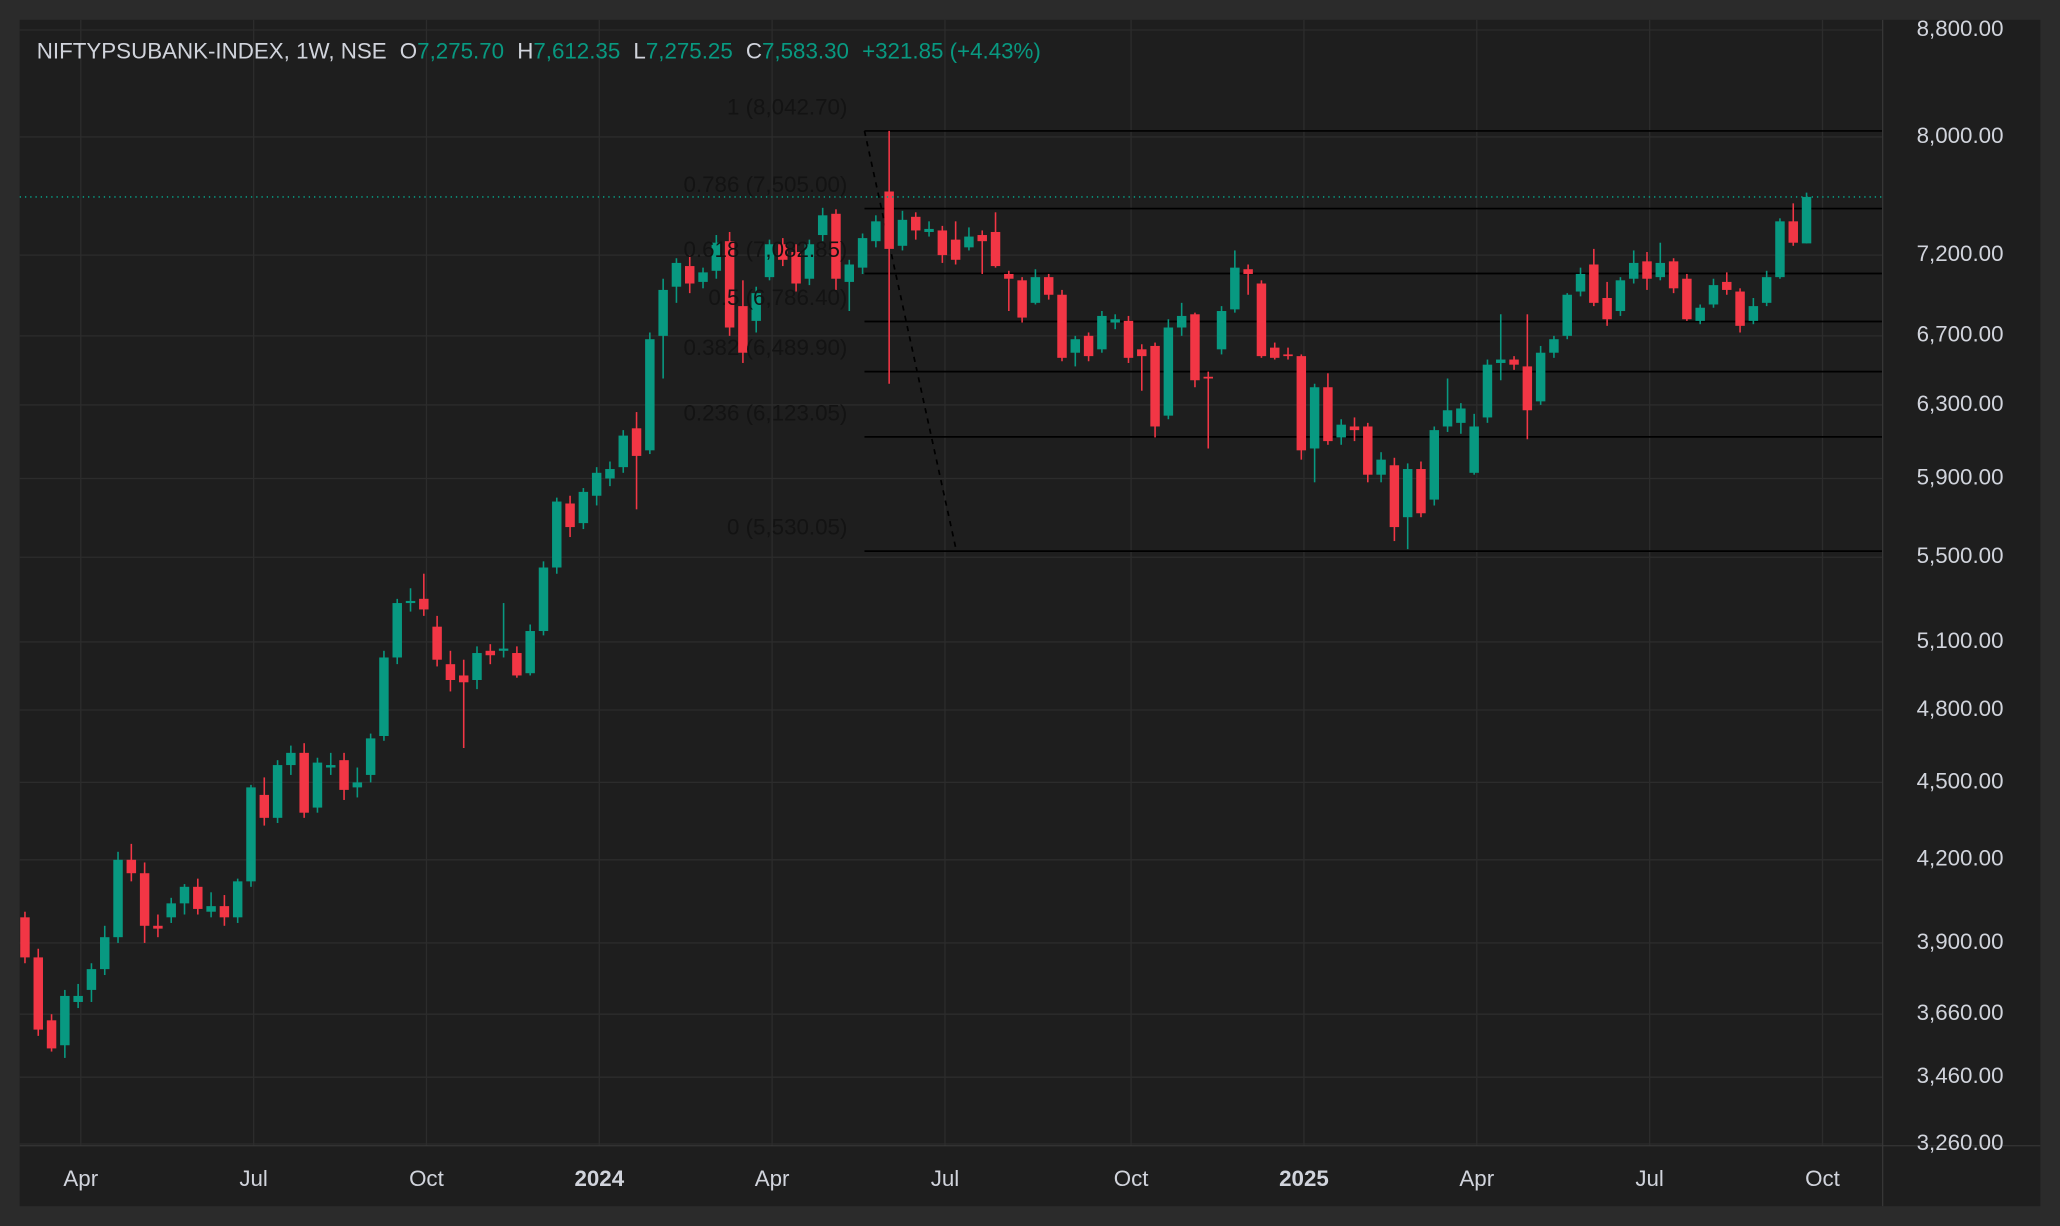 This screenshot has width=2060, height=1226. I want to click on ohlc-value: 7,275.70, so click(460, 51).